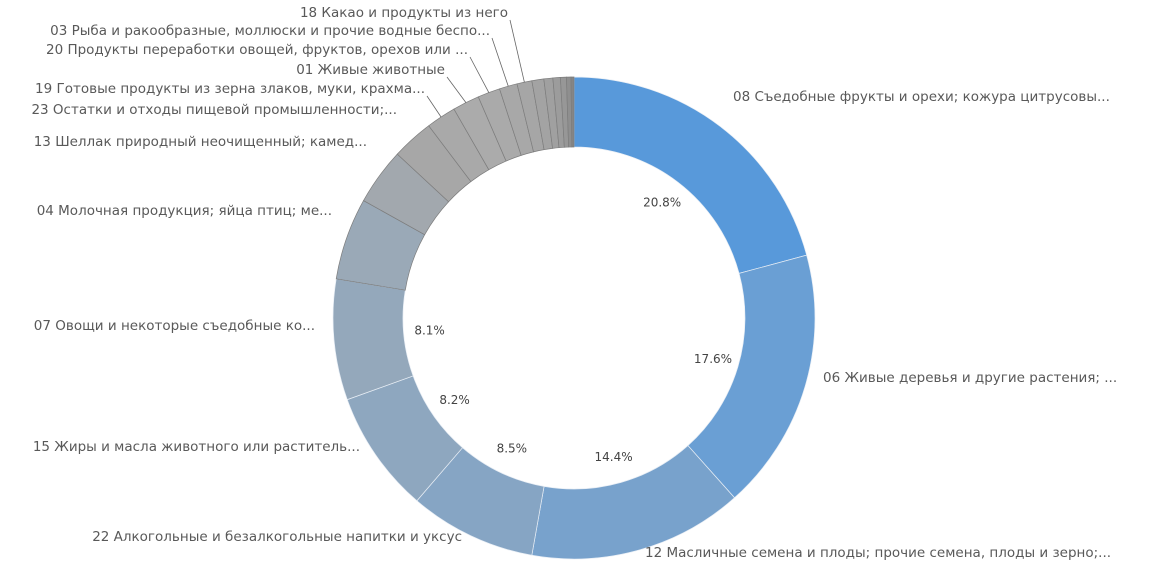 The image size is (1149, 564). What do you see at coordinates (662, 202) in the screenshot?
I see `percent-label: 20.8%` at bounding box center [662, 202].